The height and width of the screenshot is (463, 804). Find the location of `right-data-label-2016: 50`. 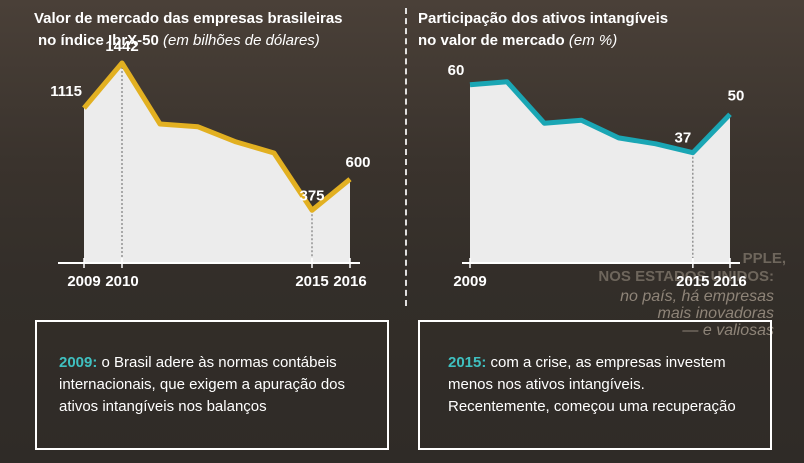

right-data-label-2016: 50 is located at coordinates (736, 95).